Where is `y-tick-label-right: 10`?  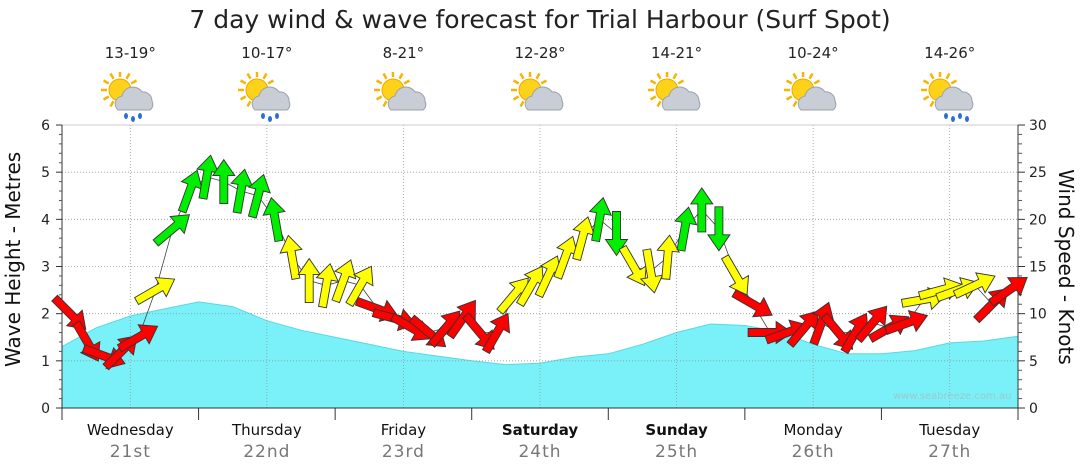
y-tick-label-right: 10 is located at coordinates (1038, 315).